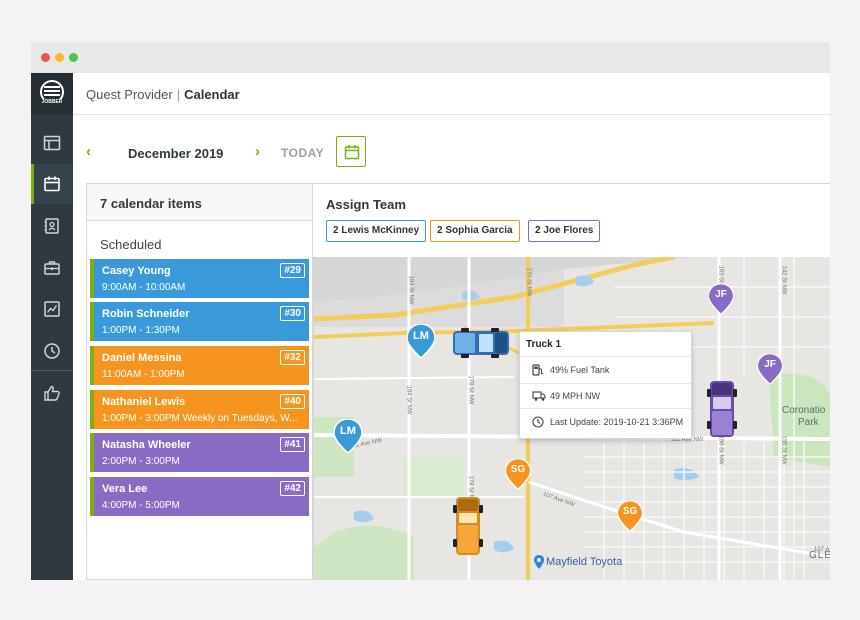 The width and height of the screenshot is (860, 620). I want to click on sidebar-item-clients, so click(52, 226).